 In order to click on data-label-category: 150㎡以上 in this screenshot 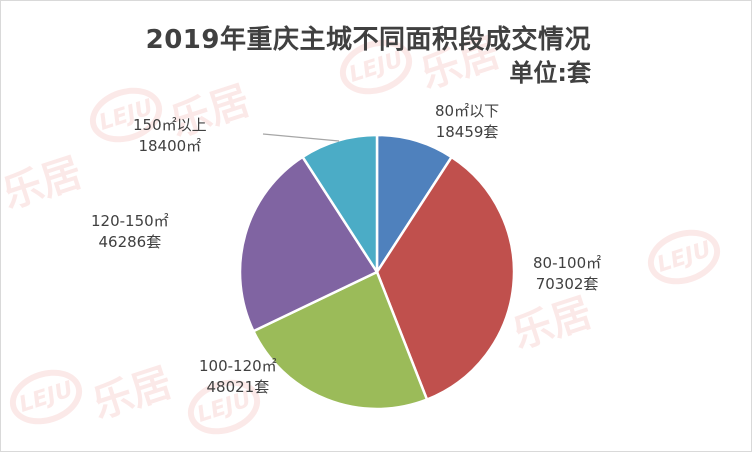, I will do `click(170, 125)`.